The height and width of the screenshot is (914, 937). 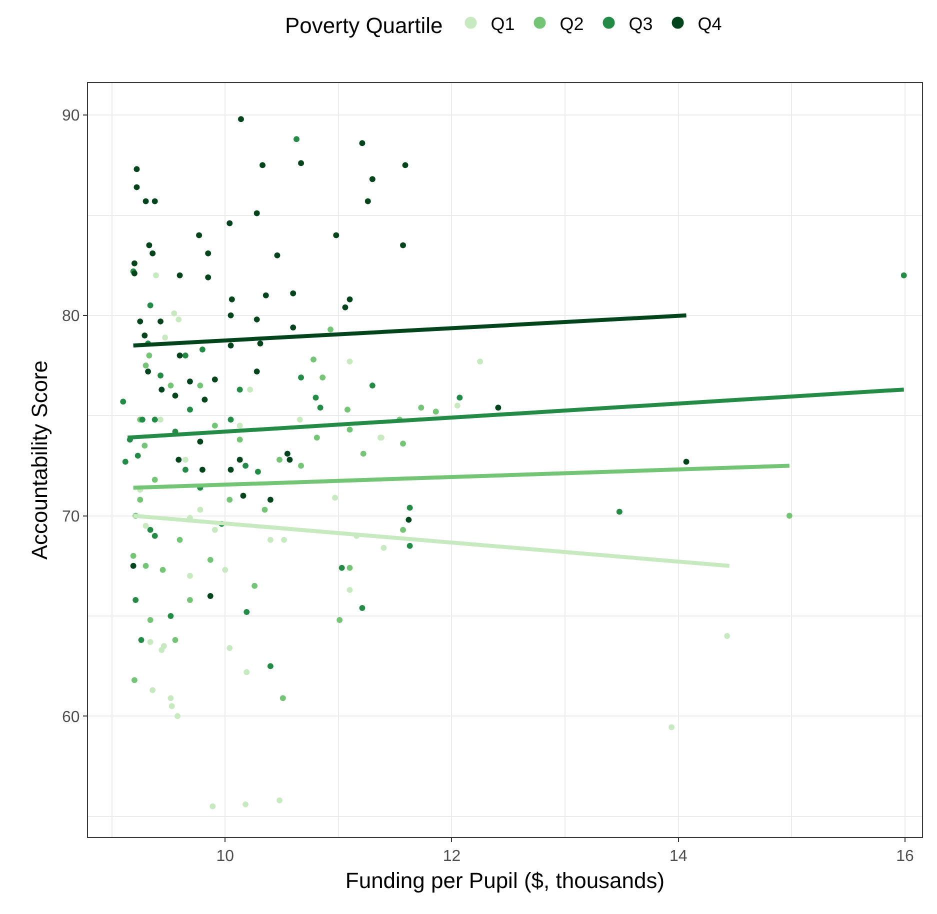 I want to click on legend-label: Q3, so click(x=640, y=24).